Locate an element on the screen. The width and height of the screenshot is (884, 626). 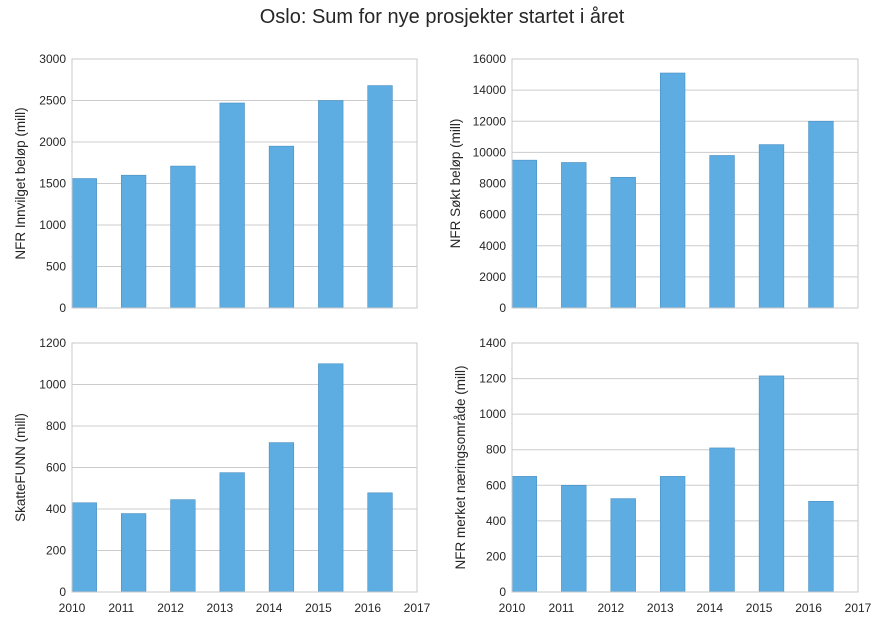
y-tick-label: 6000 is located at coordinates (492, 215).